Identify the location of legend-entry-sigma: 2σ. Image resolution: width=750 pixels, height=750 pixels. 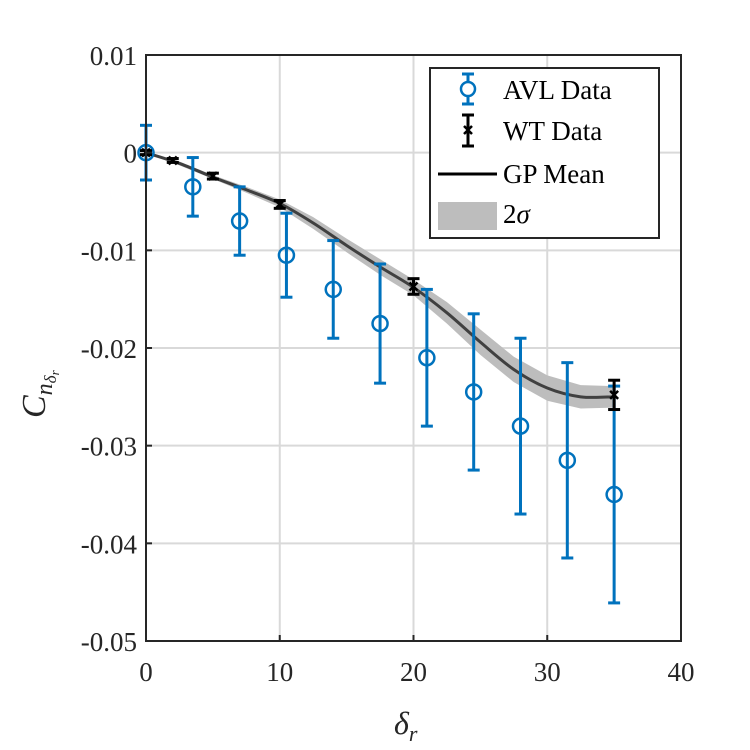
(485, 214).